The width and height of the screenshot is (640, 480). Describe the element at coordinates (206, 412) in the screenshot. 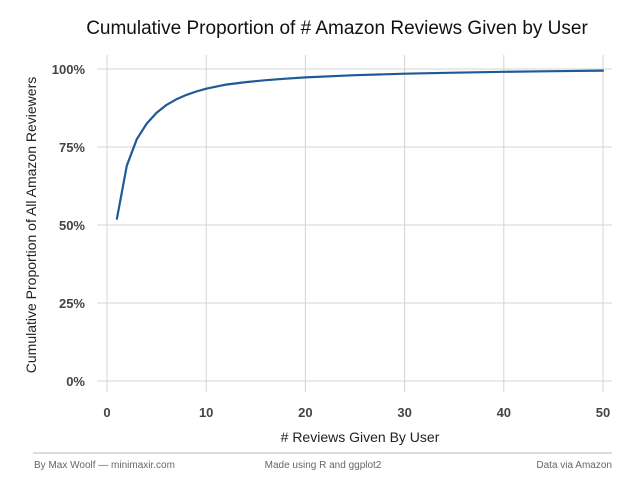

I see `x-tick-label: 10` at that location.